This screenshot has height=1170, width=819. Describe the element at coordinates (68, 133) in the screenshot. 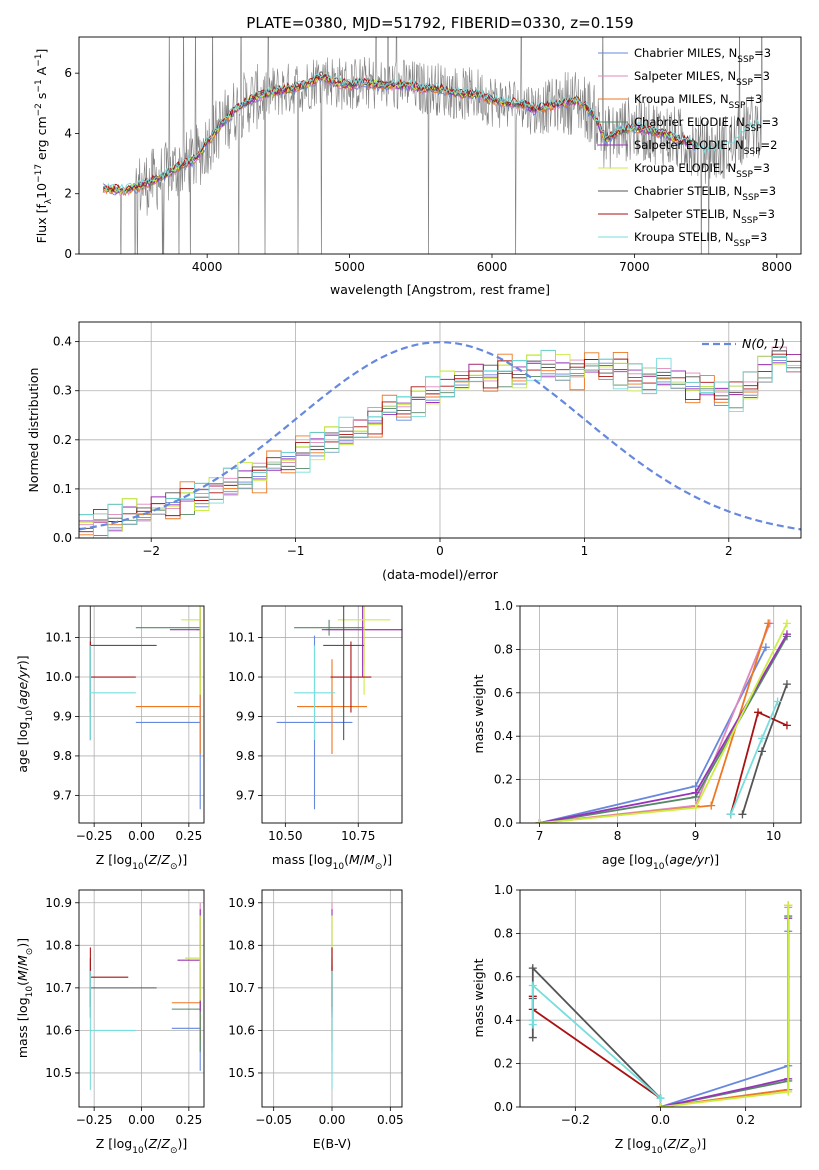

I see `y-tick-label: 4` at that location.